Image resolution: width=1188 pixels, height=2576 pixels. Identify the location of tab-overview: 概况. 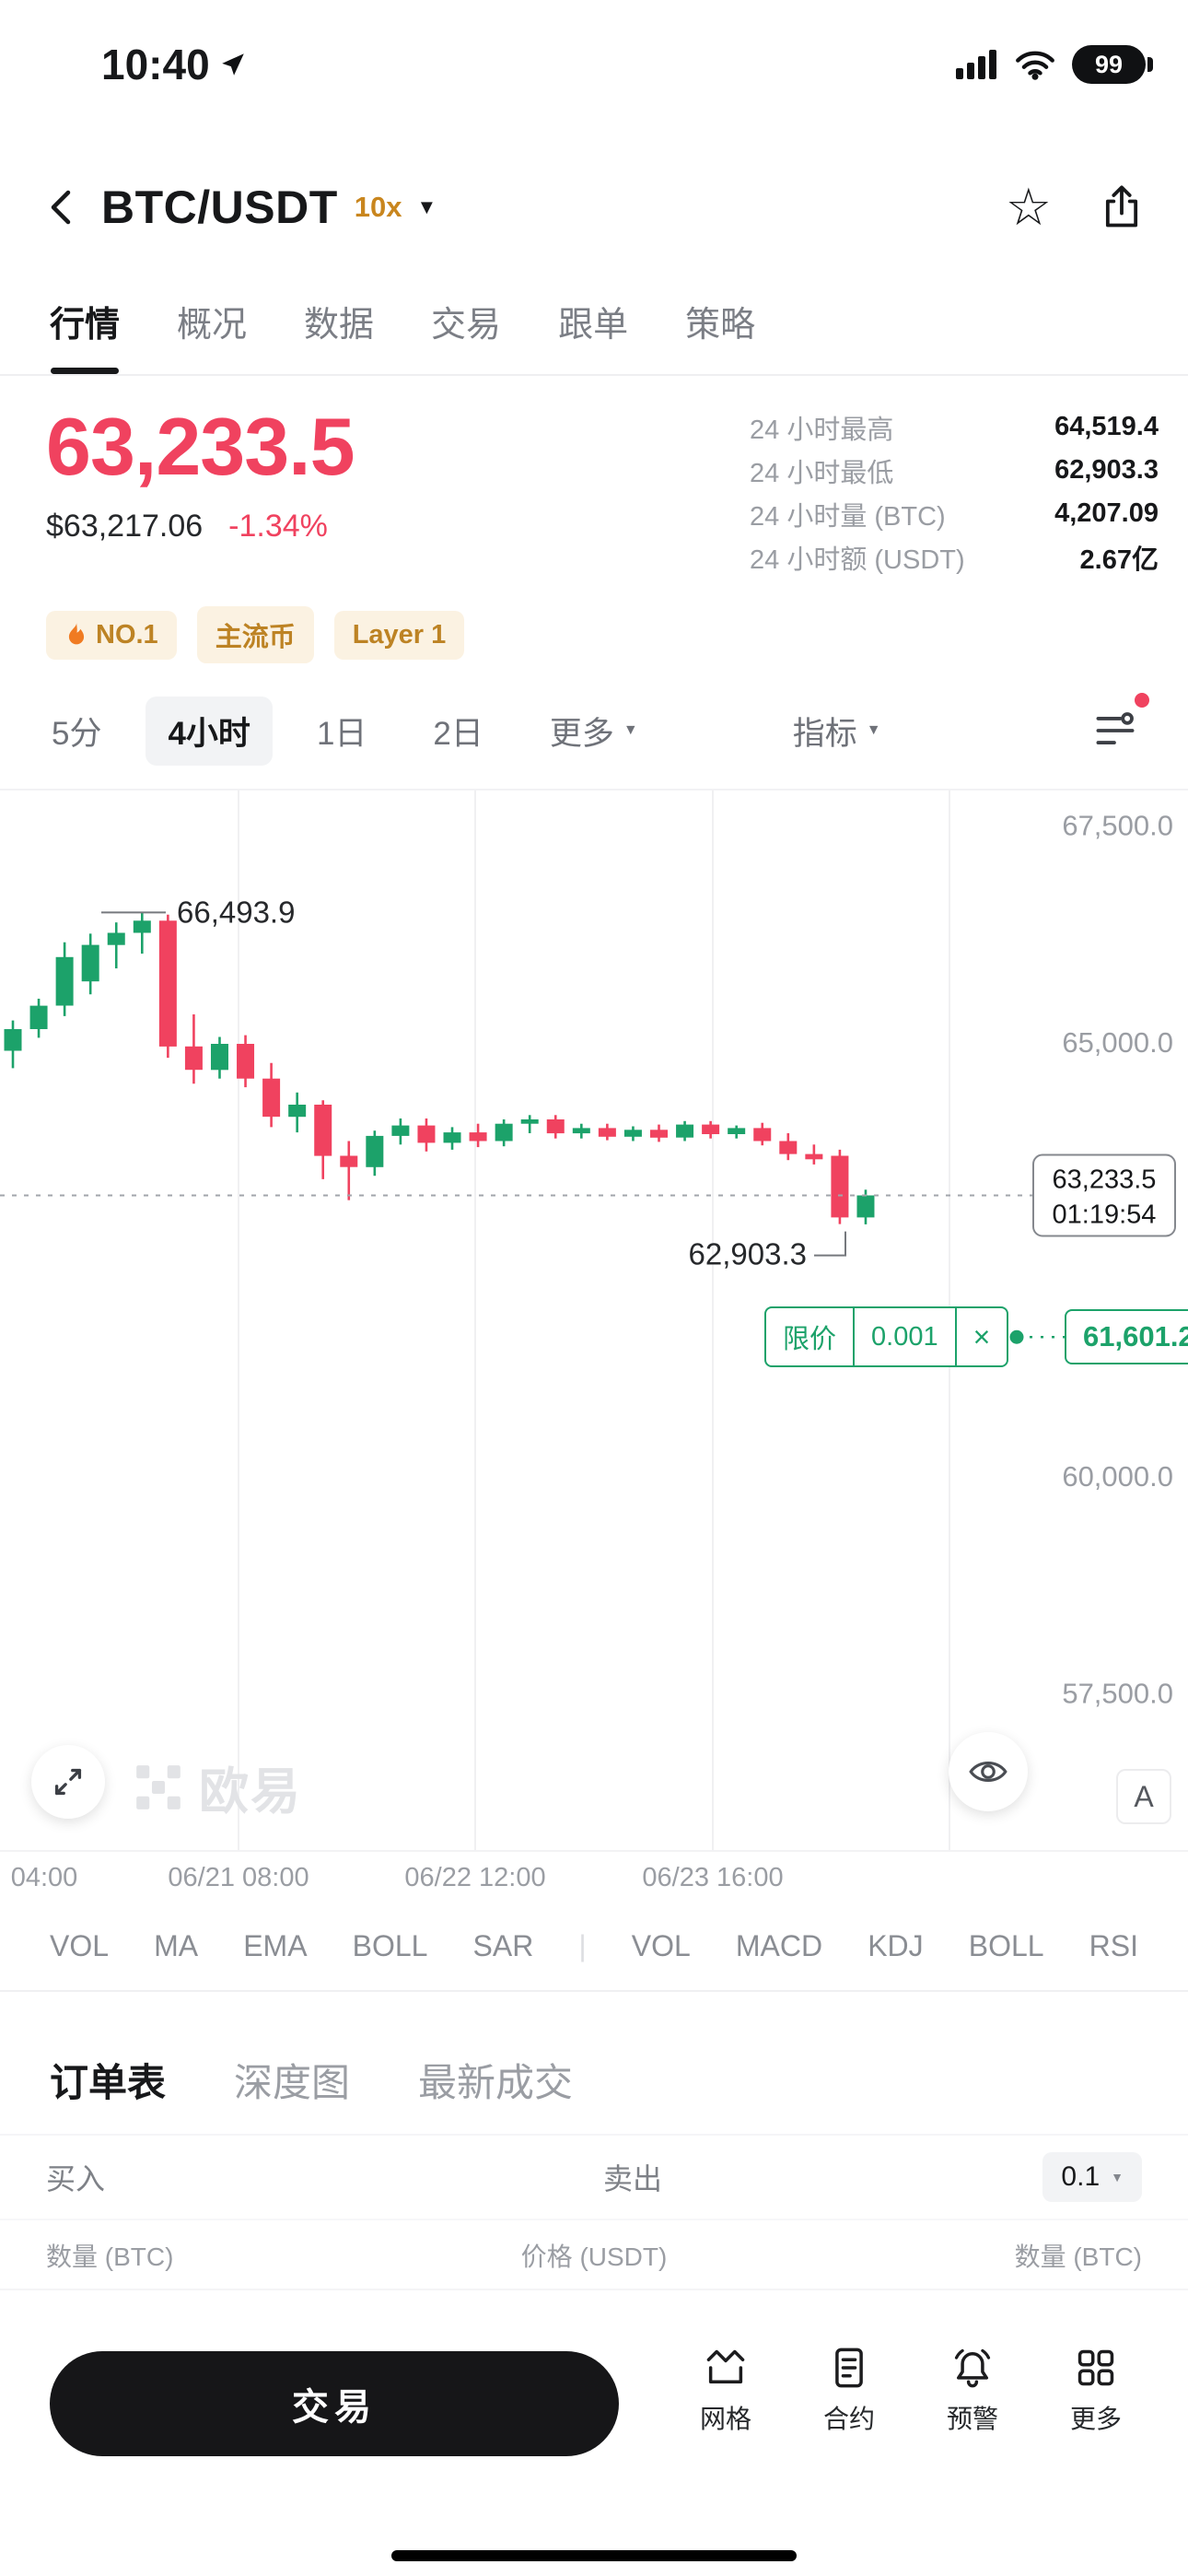
(212, 325).